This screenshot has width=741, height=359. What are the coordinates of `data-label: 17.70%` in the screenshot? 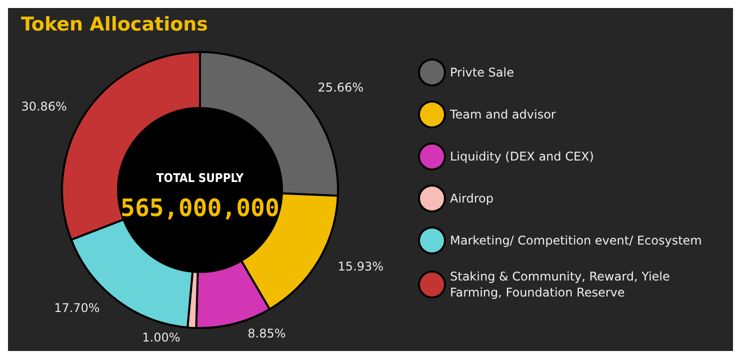 It's located at (77, 308).